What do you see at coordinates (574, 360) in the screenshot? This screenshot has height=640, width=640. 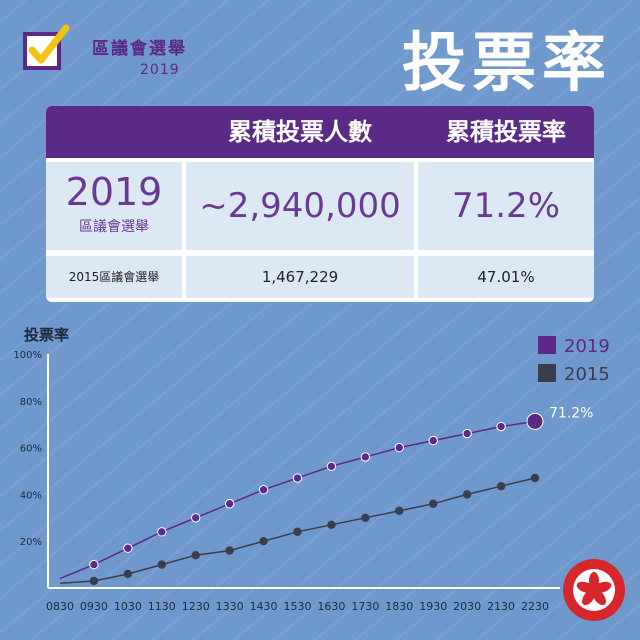 I see `legend: 2019 2015` at bounding box center [574, 360].